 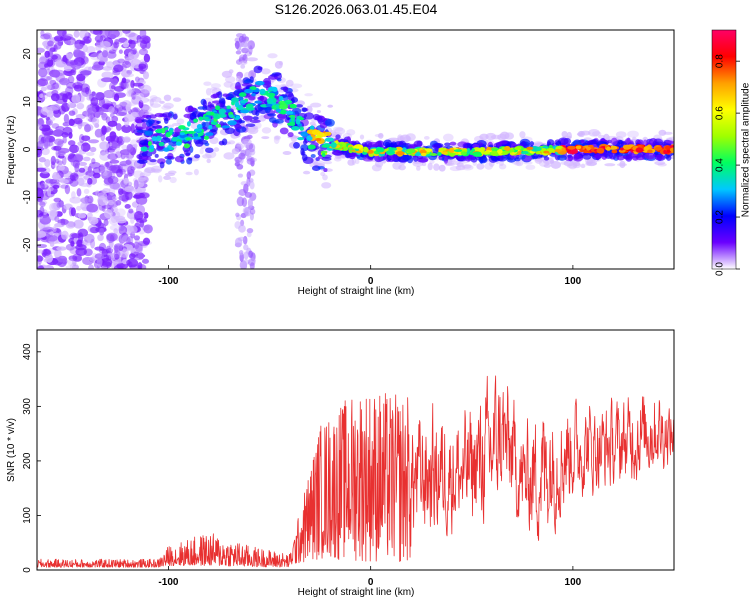 I want to click on y-tick-label: 200, so click(x=27, y=460).